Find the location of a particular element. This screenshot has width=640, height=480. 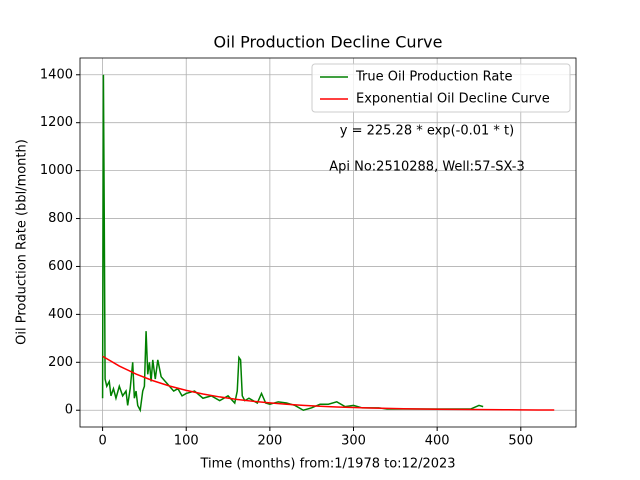

x-tick-label: 500 is located at coordinates (520, 441).